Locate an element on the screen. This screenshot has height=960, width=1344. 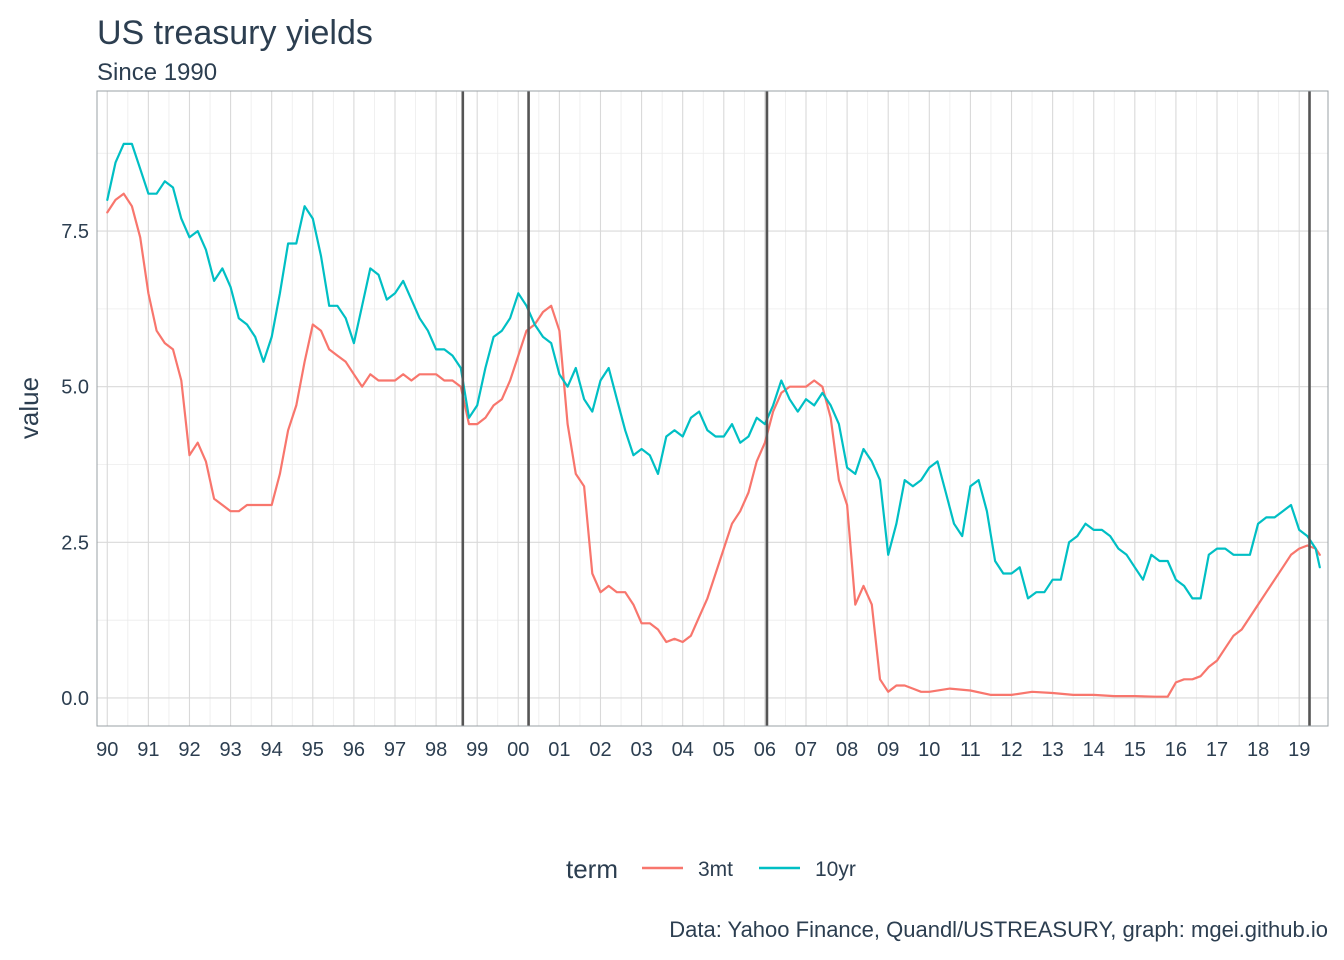
x-tick-label: 09 is located at coordinates (888, 750).